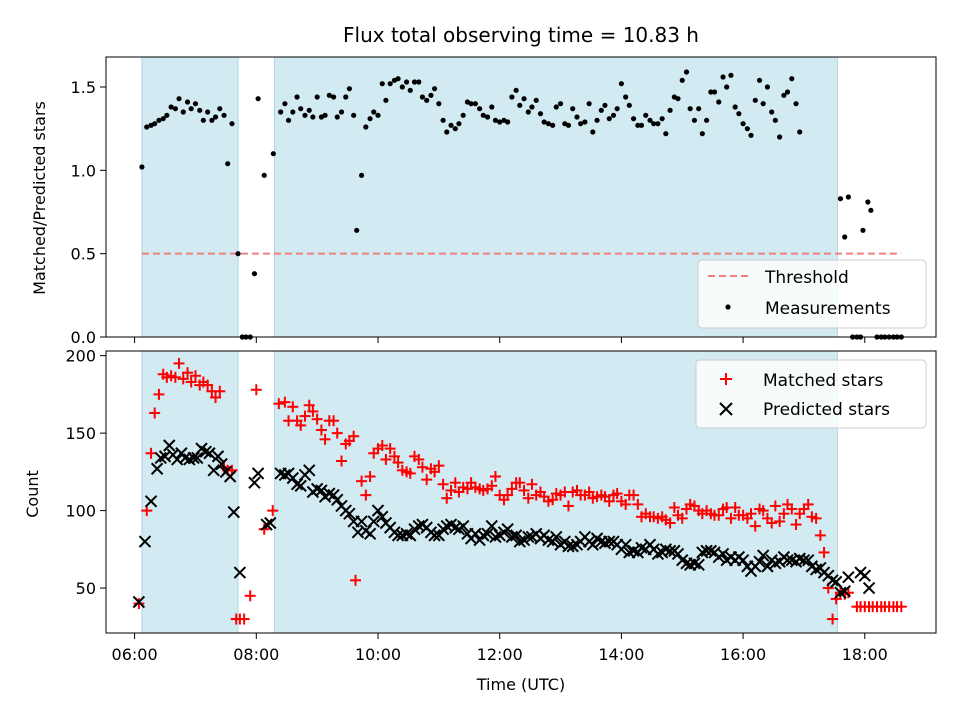  I want to click on bottom-observing-window, so click(190, 492).